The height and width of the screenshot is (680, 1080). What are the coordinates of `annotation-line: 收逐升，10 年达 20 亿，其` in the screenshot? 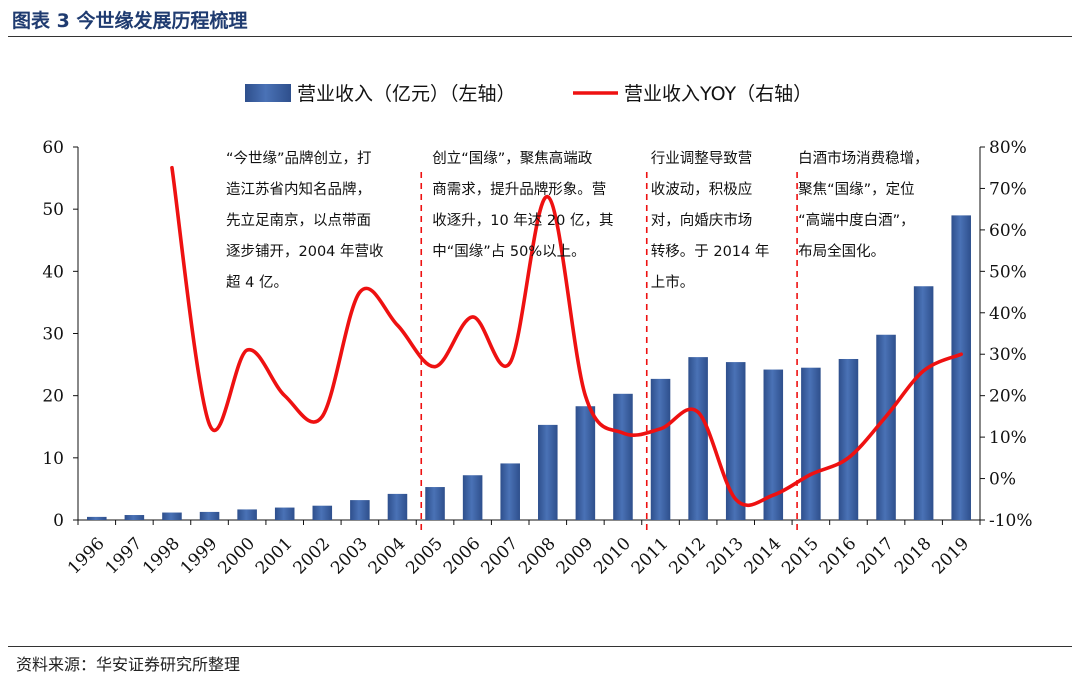 It's located at (522, 220).